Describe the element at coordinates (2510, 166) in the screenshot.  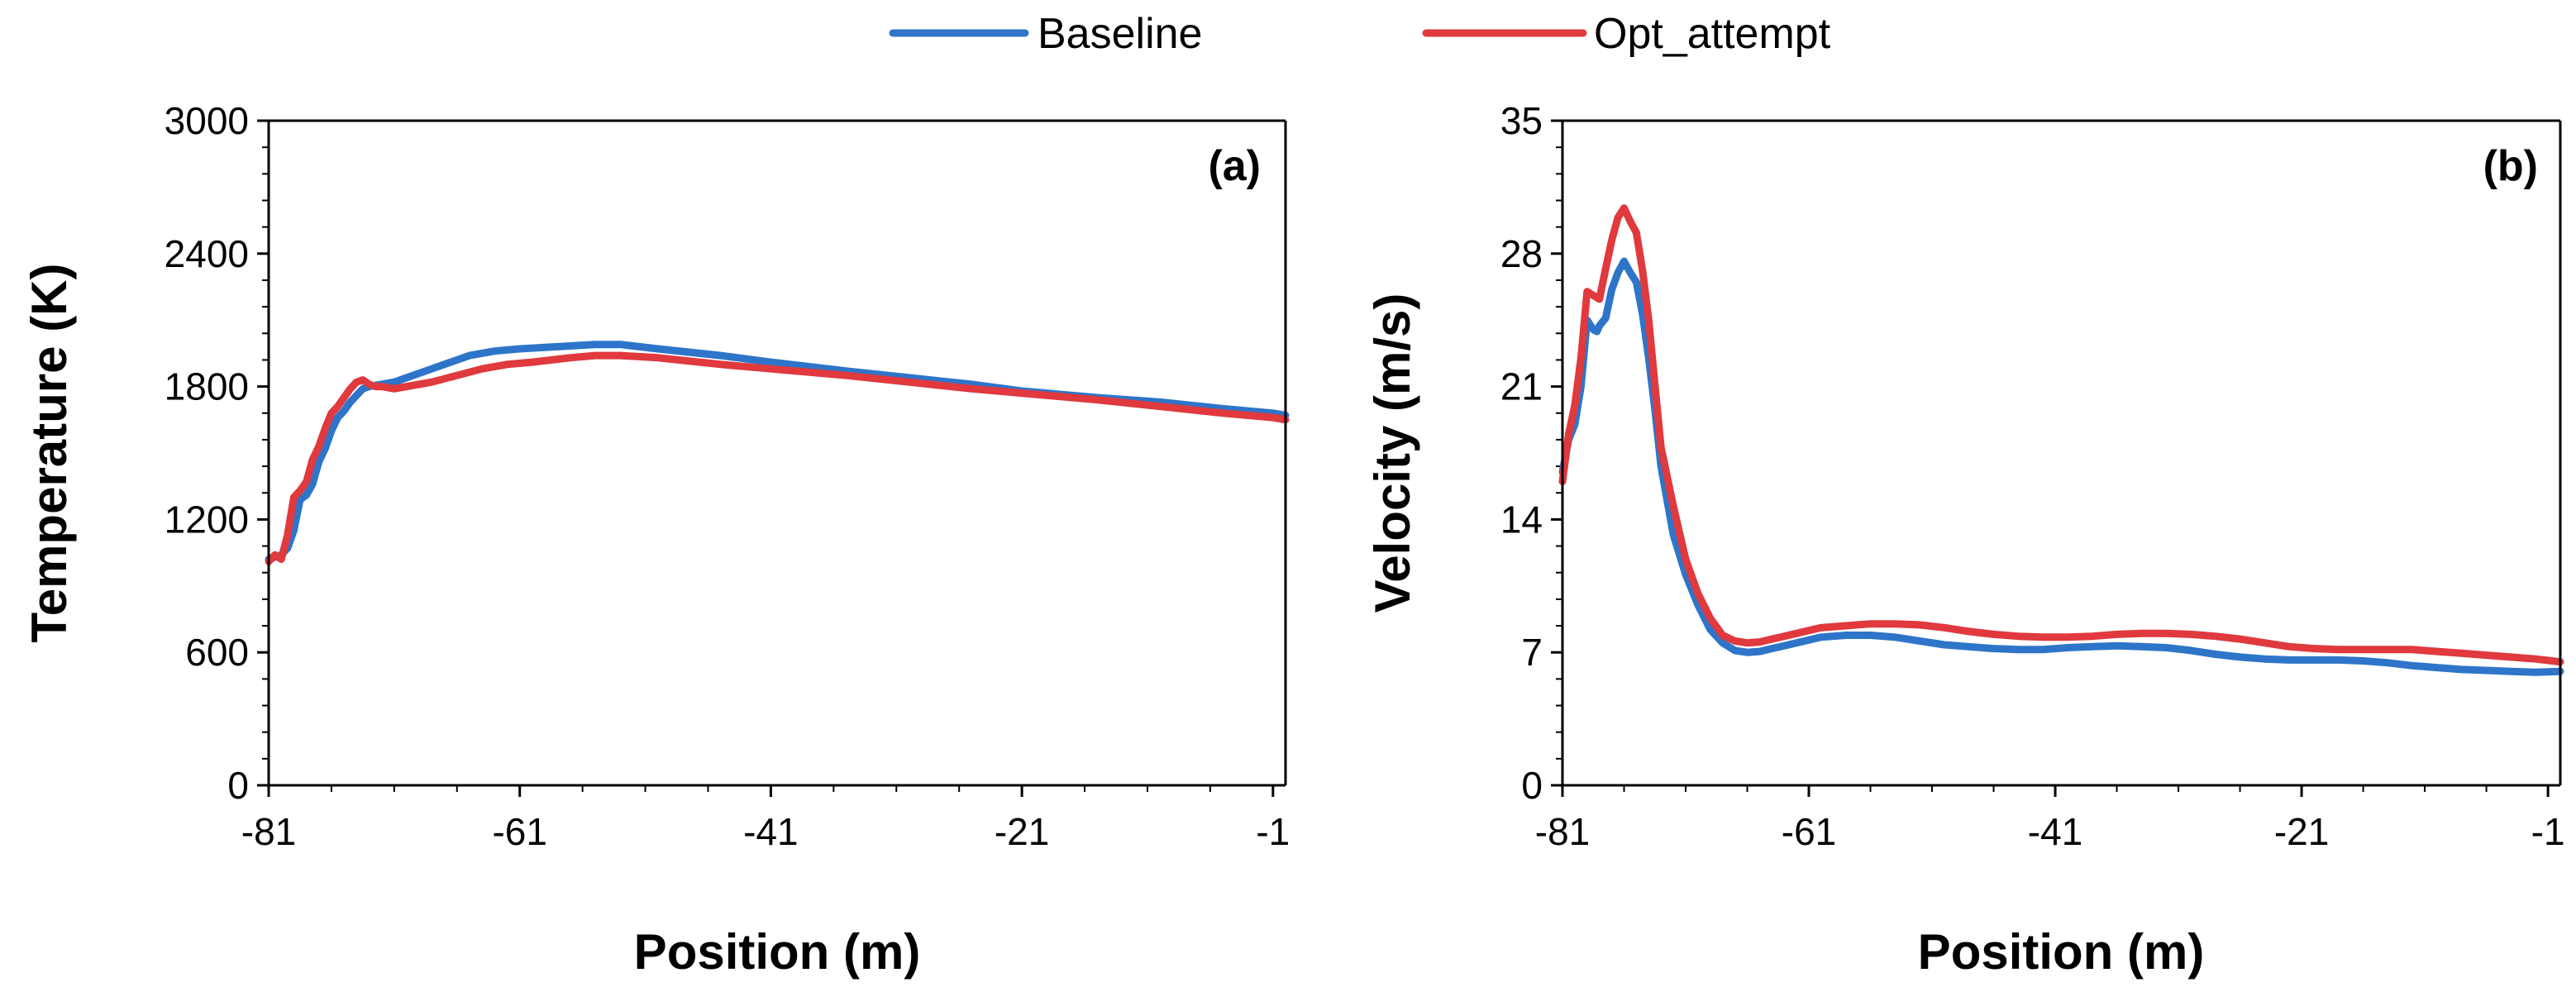
I see `velocity-panel-label: (b)` at that location.